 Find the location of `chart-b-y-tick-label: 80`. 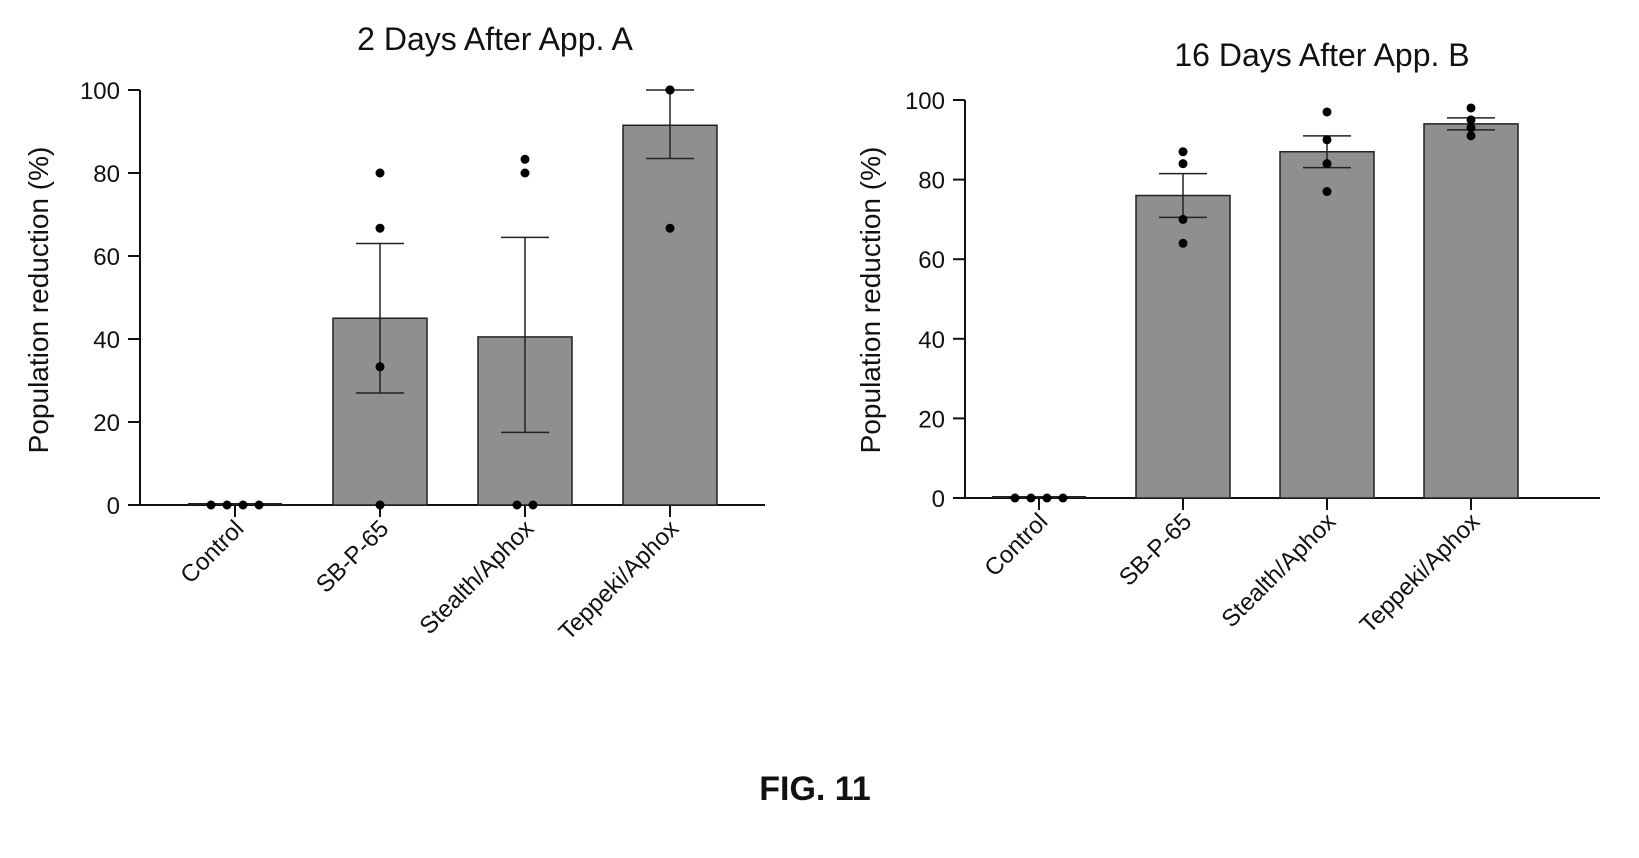

chart-b-y-tick-label: 80 is located at coordinates (931, 181).